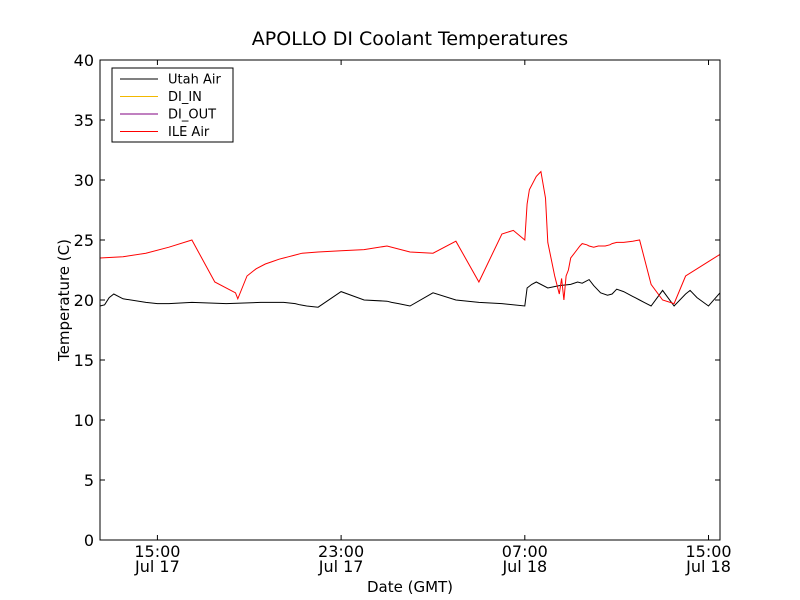 The image size is (800, 600). Describe the element at coordinates (194, 80) in the screenshot. I see `legend-label-utah-air: Utah Air` at that location.